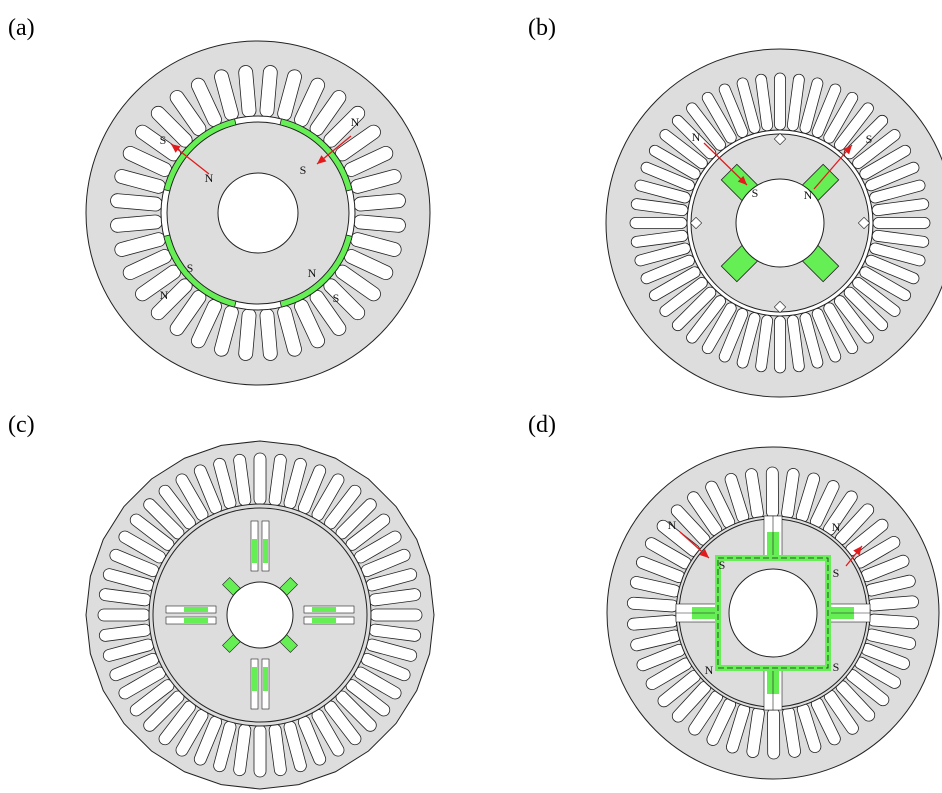  I want to click on stator-slots-c, so click(260, 615).